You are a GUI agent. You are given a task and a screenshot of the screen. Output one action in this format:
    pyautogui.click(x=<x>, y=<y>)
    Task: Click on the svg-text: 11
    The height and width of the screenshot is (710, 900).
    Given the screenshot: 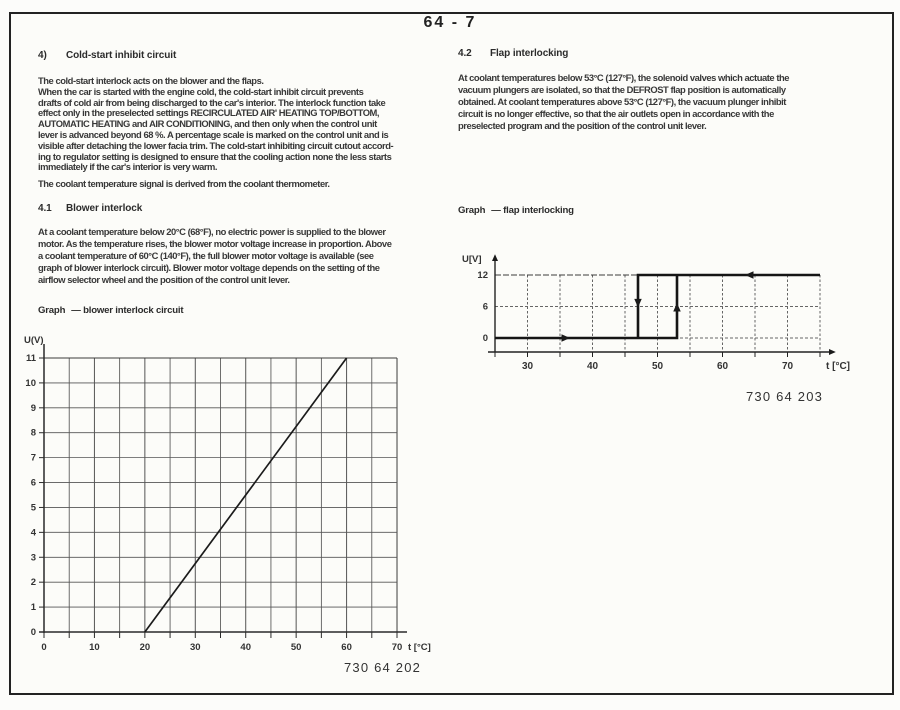 What is the action you would take?
    pyautogui.click(x=31, y=358)
    